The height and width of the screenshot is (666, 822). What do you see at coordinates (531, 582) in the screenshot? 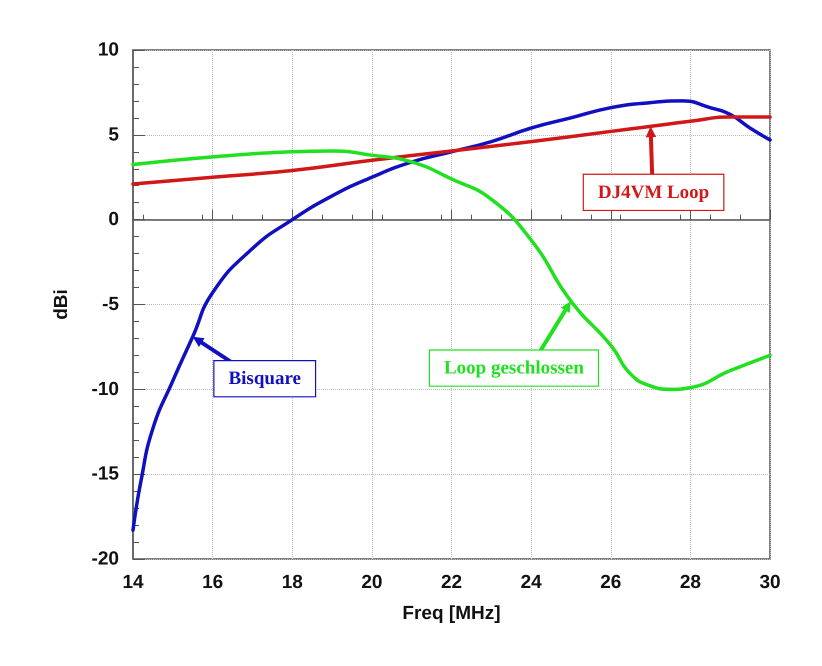
I see `x-tick-label: 24` at bounding box center [531, 582].